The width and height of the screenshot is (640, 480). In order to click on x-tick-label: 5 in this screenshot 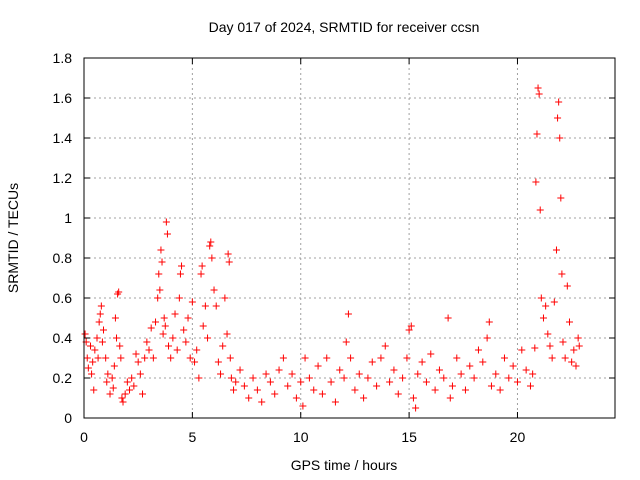, I will do `click(192, 437)`.